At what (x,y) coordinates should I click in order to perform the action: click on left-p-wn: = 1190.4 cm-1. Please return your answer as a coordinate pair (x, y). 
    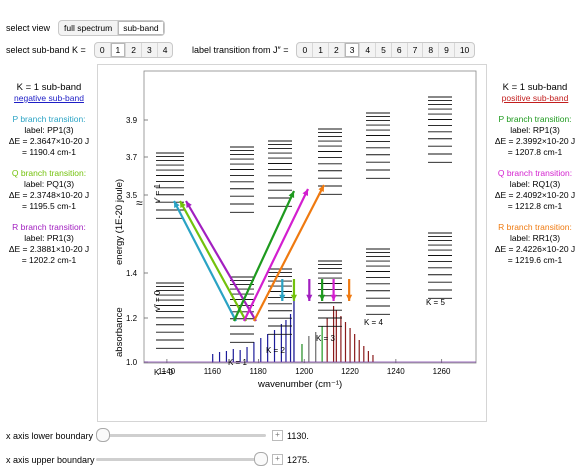
    Looking at the image, I should click on (49, 152).